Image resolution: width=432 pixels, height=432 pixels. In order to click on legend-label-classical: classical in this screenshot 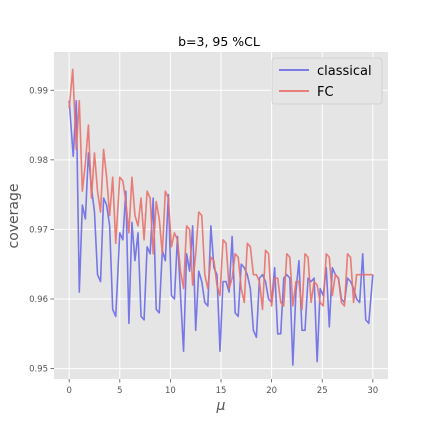, I will do `click(344, 71)`.